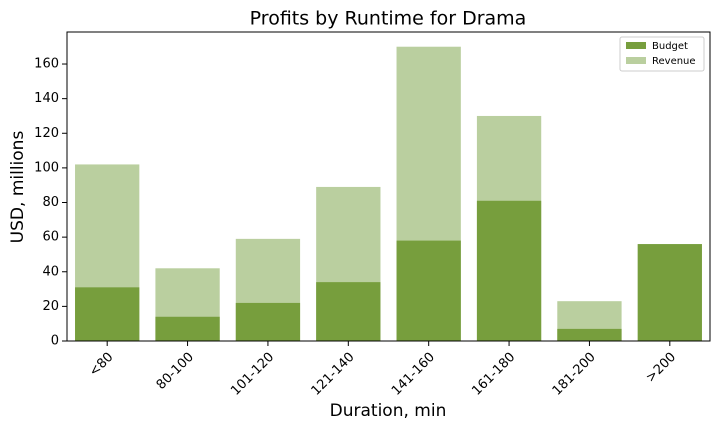 The width and height of the screenshot is (720, 436). I want to click on x-axis-label: Duration, min, so click(388, 411).